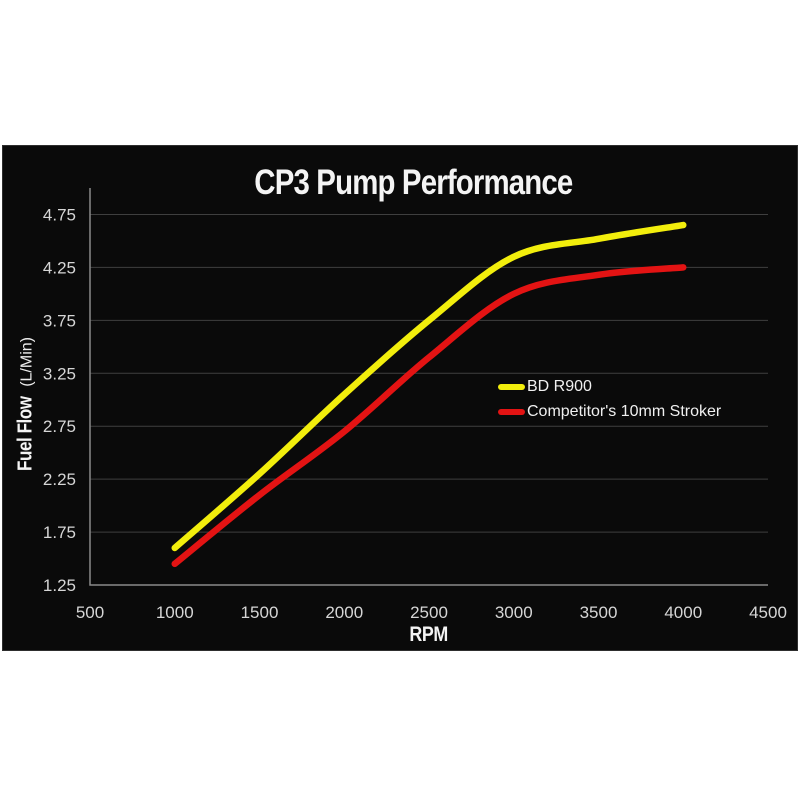 The image size is (800, 800). What do you see at coordinates (514, 612) in the screenshot?
I see `tick-label-x: 3000` at bounding box center [514, 612].